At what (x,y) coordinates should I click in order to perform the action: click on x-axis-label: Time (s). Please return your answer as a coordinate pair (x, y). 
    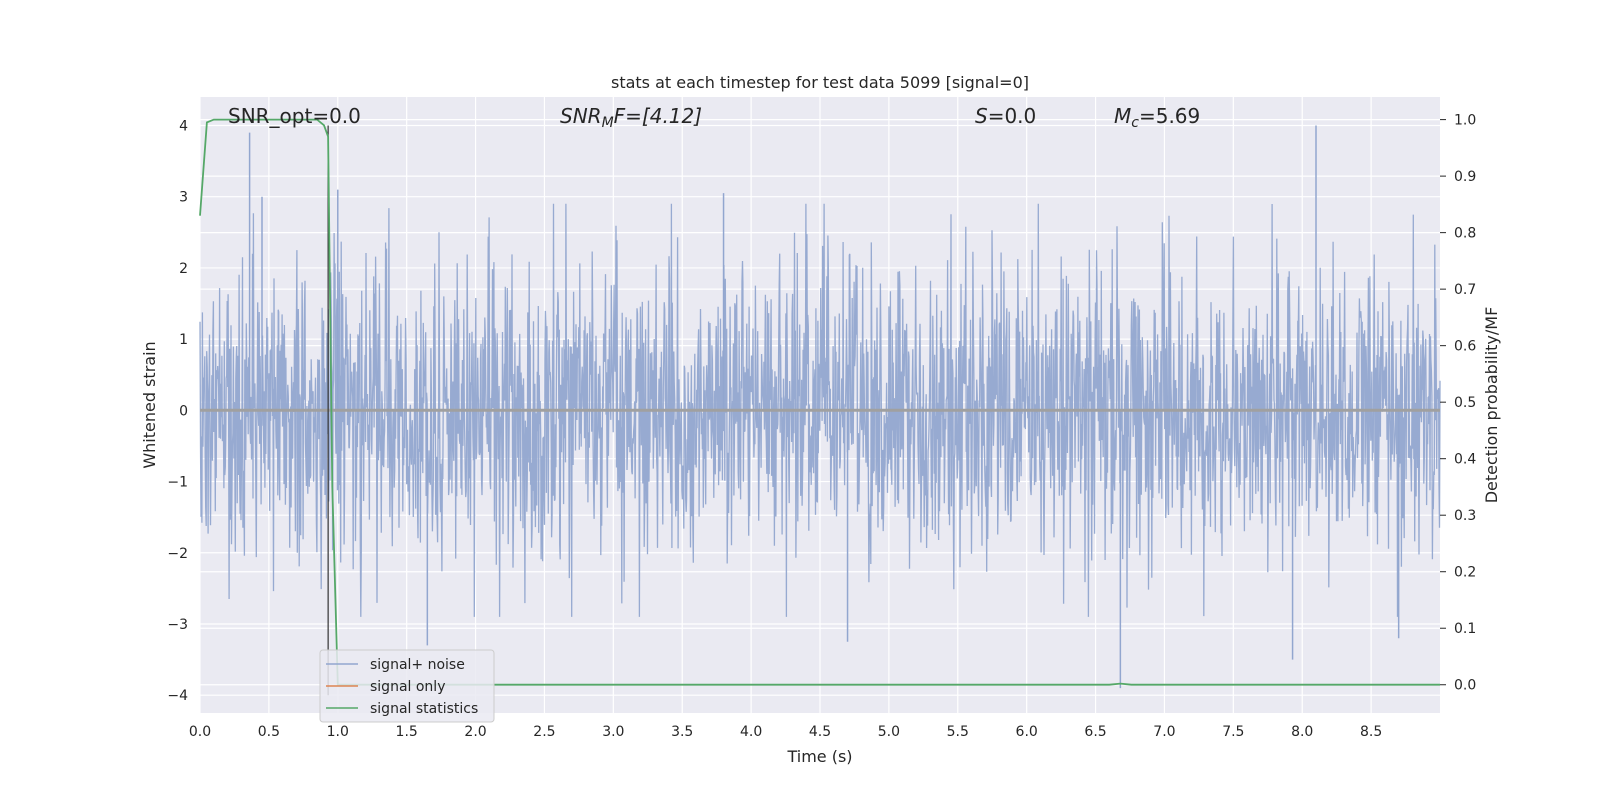
    Looking at the image, I should click on (819, 756).